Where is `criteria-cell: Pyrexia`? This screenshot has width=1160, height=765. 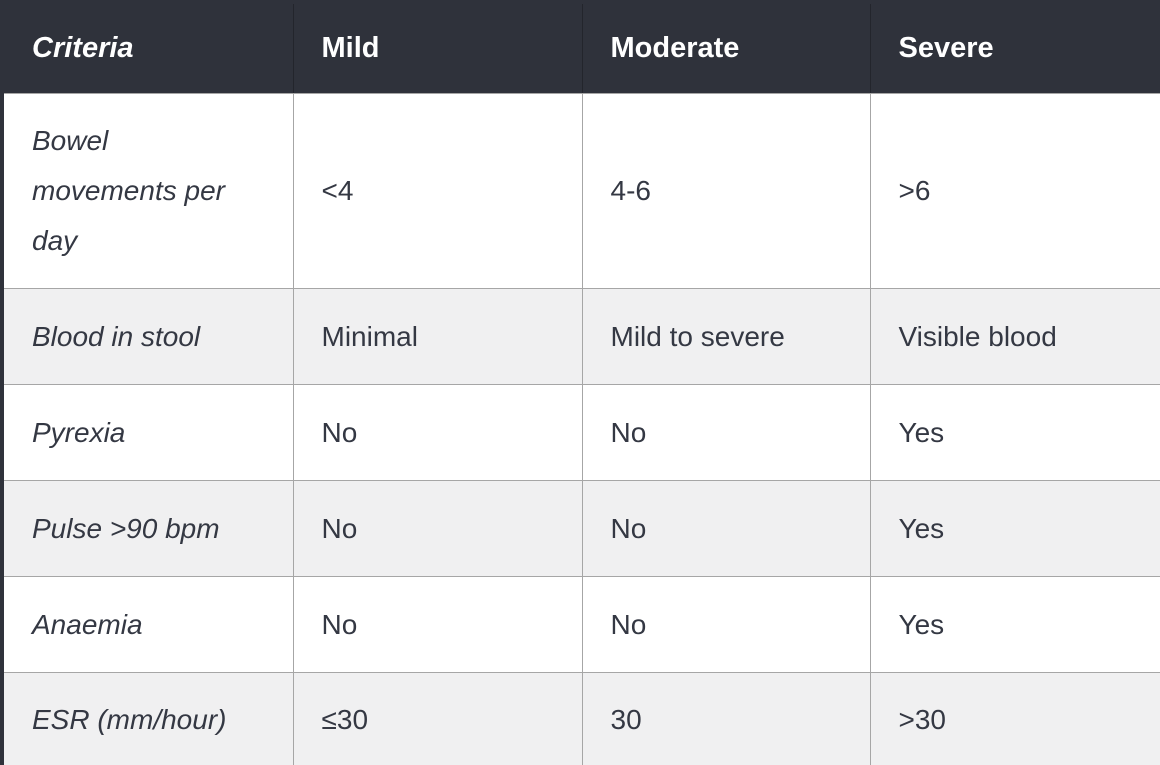 criteria-cell: Pyrexia is located at coordinates (147, 432).